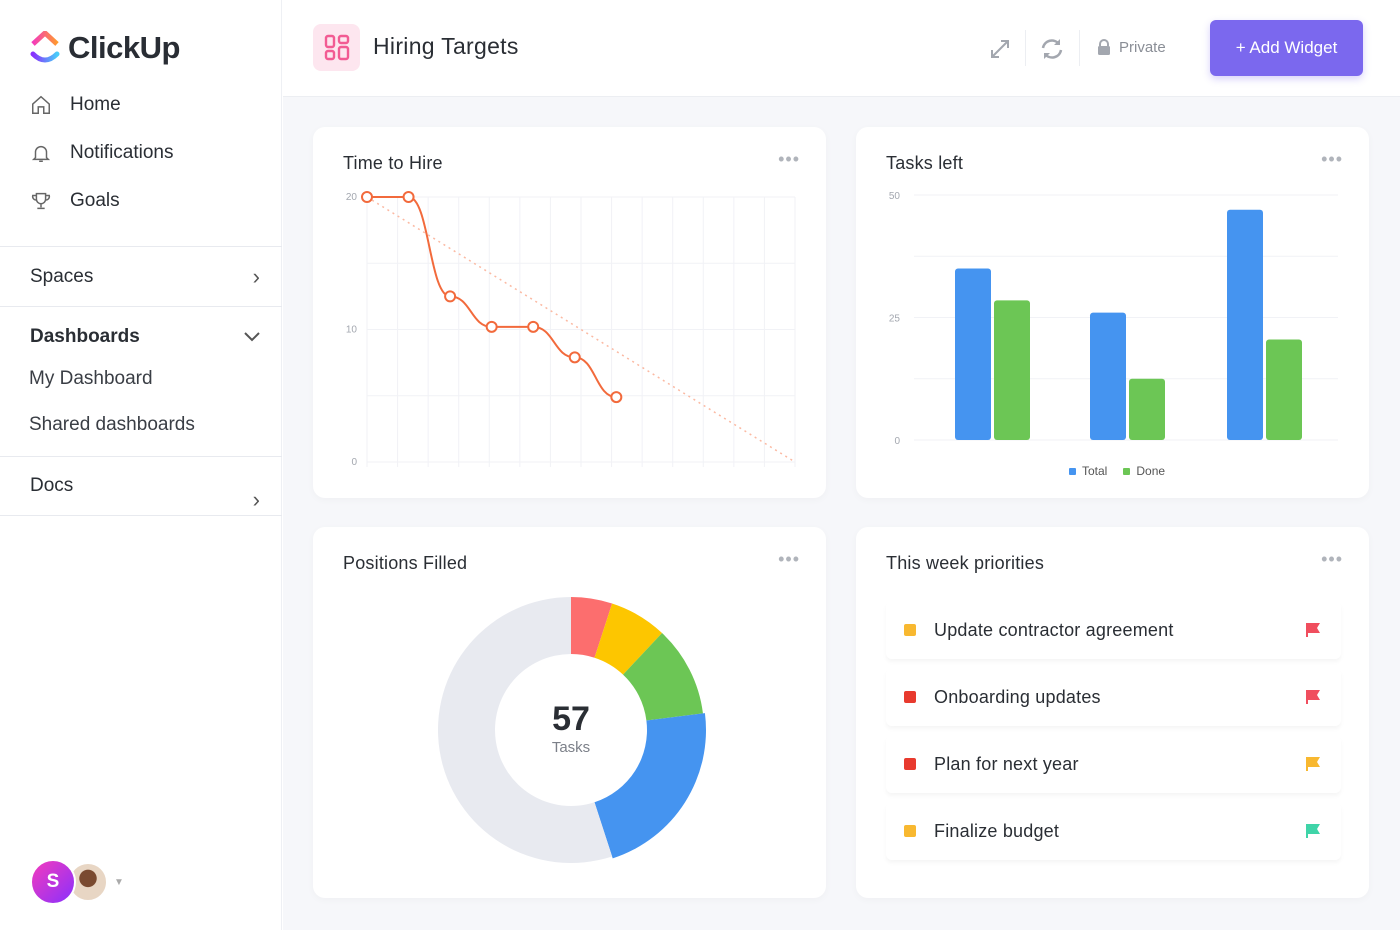  I want to click on priority-label: Update contractor agreement, so click(1054, 629).